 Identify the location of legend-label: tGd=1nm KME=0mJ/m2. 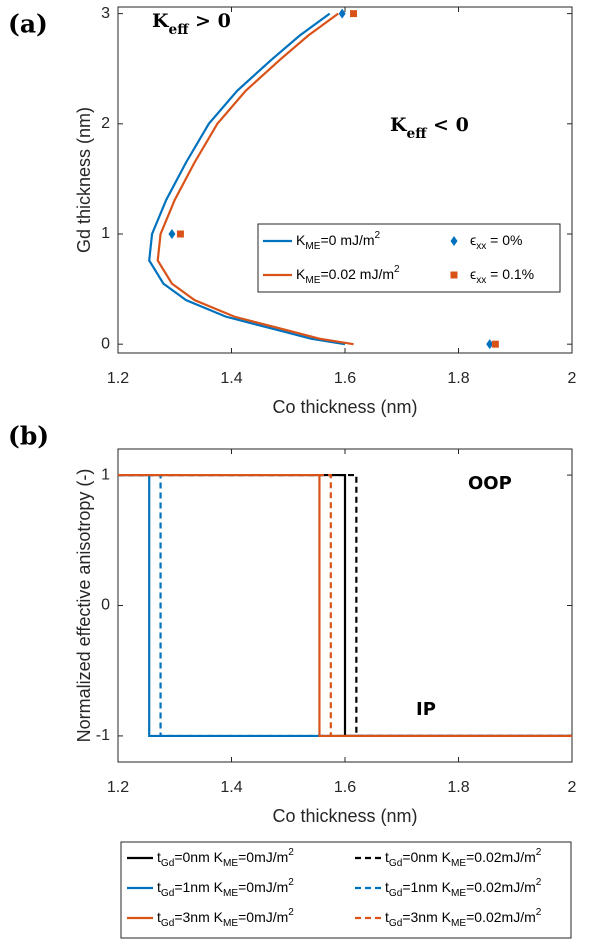
(225, 888).